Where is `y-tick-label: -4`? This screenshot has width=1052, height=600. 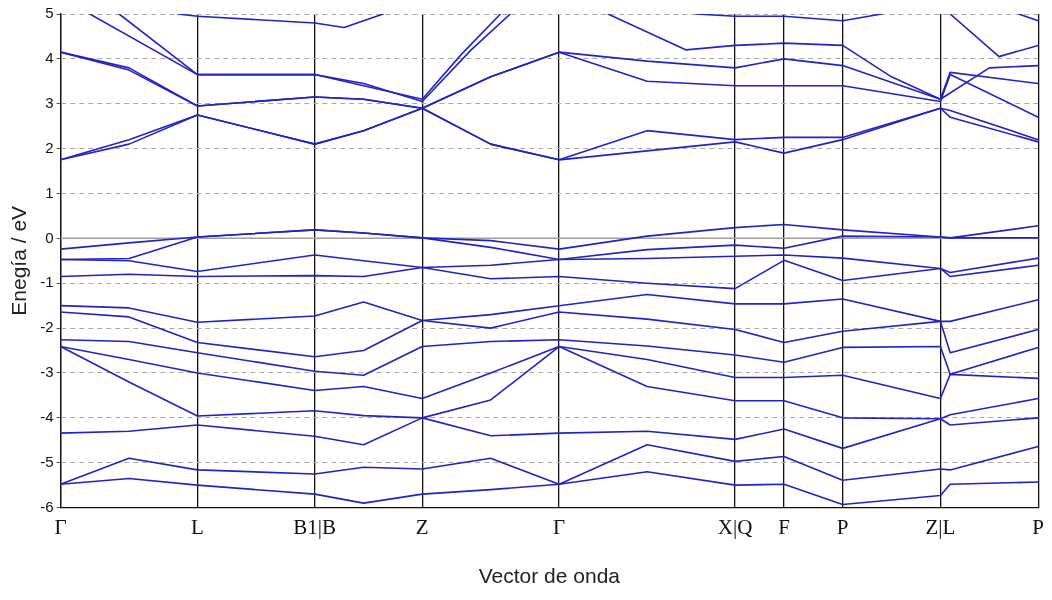
y-tick-label: -4 is located at coordinates (47, 416).